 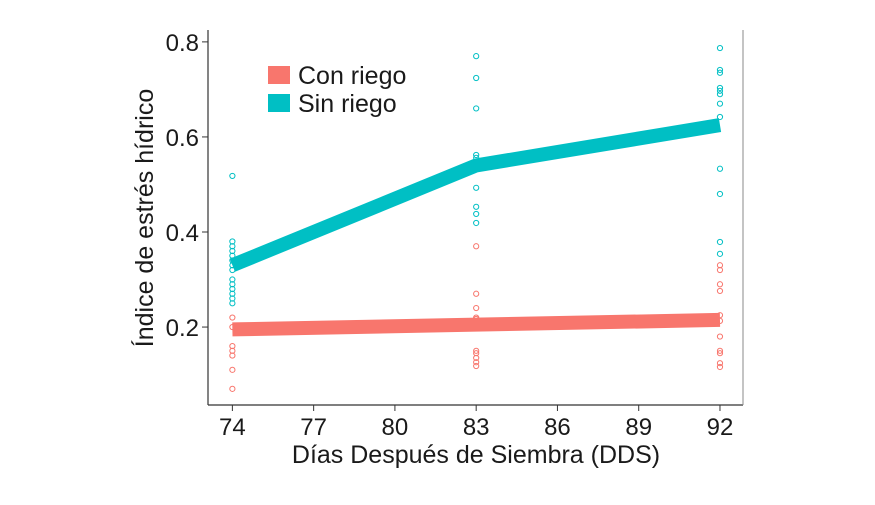 What do you see at coordinates (182, 328) in the screenshot?
I see `y-tick-label: 0.2` at bounding box center [182, 328].